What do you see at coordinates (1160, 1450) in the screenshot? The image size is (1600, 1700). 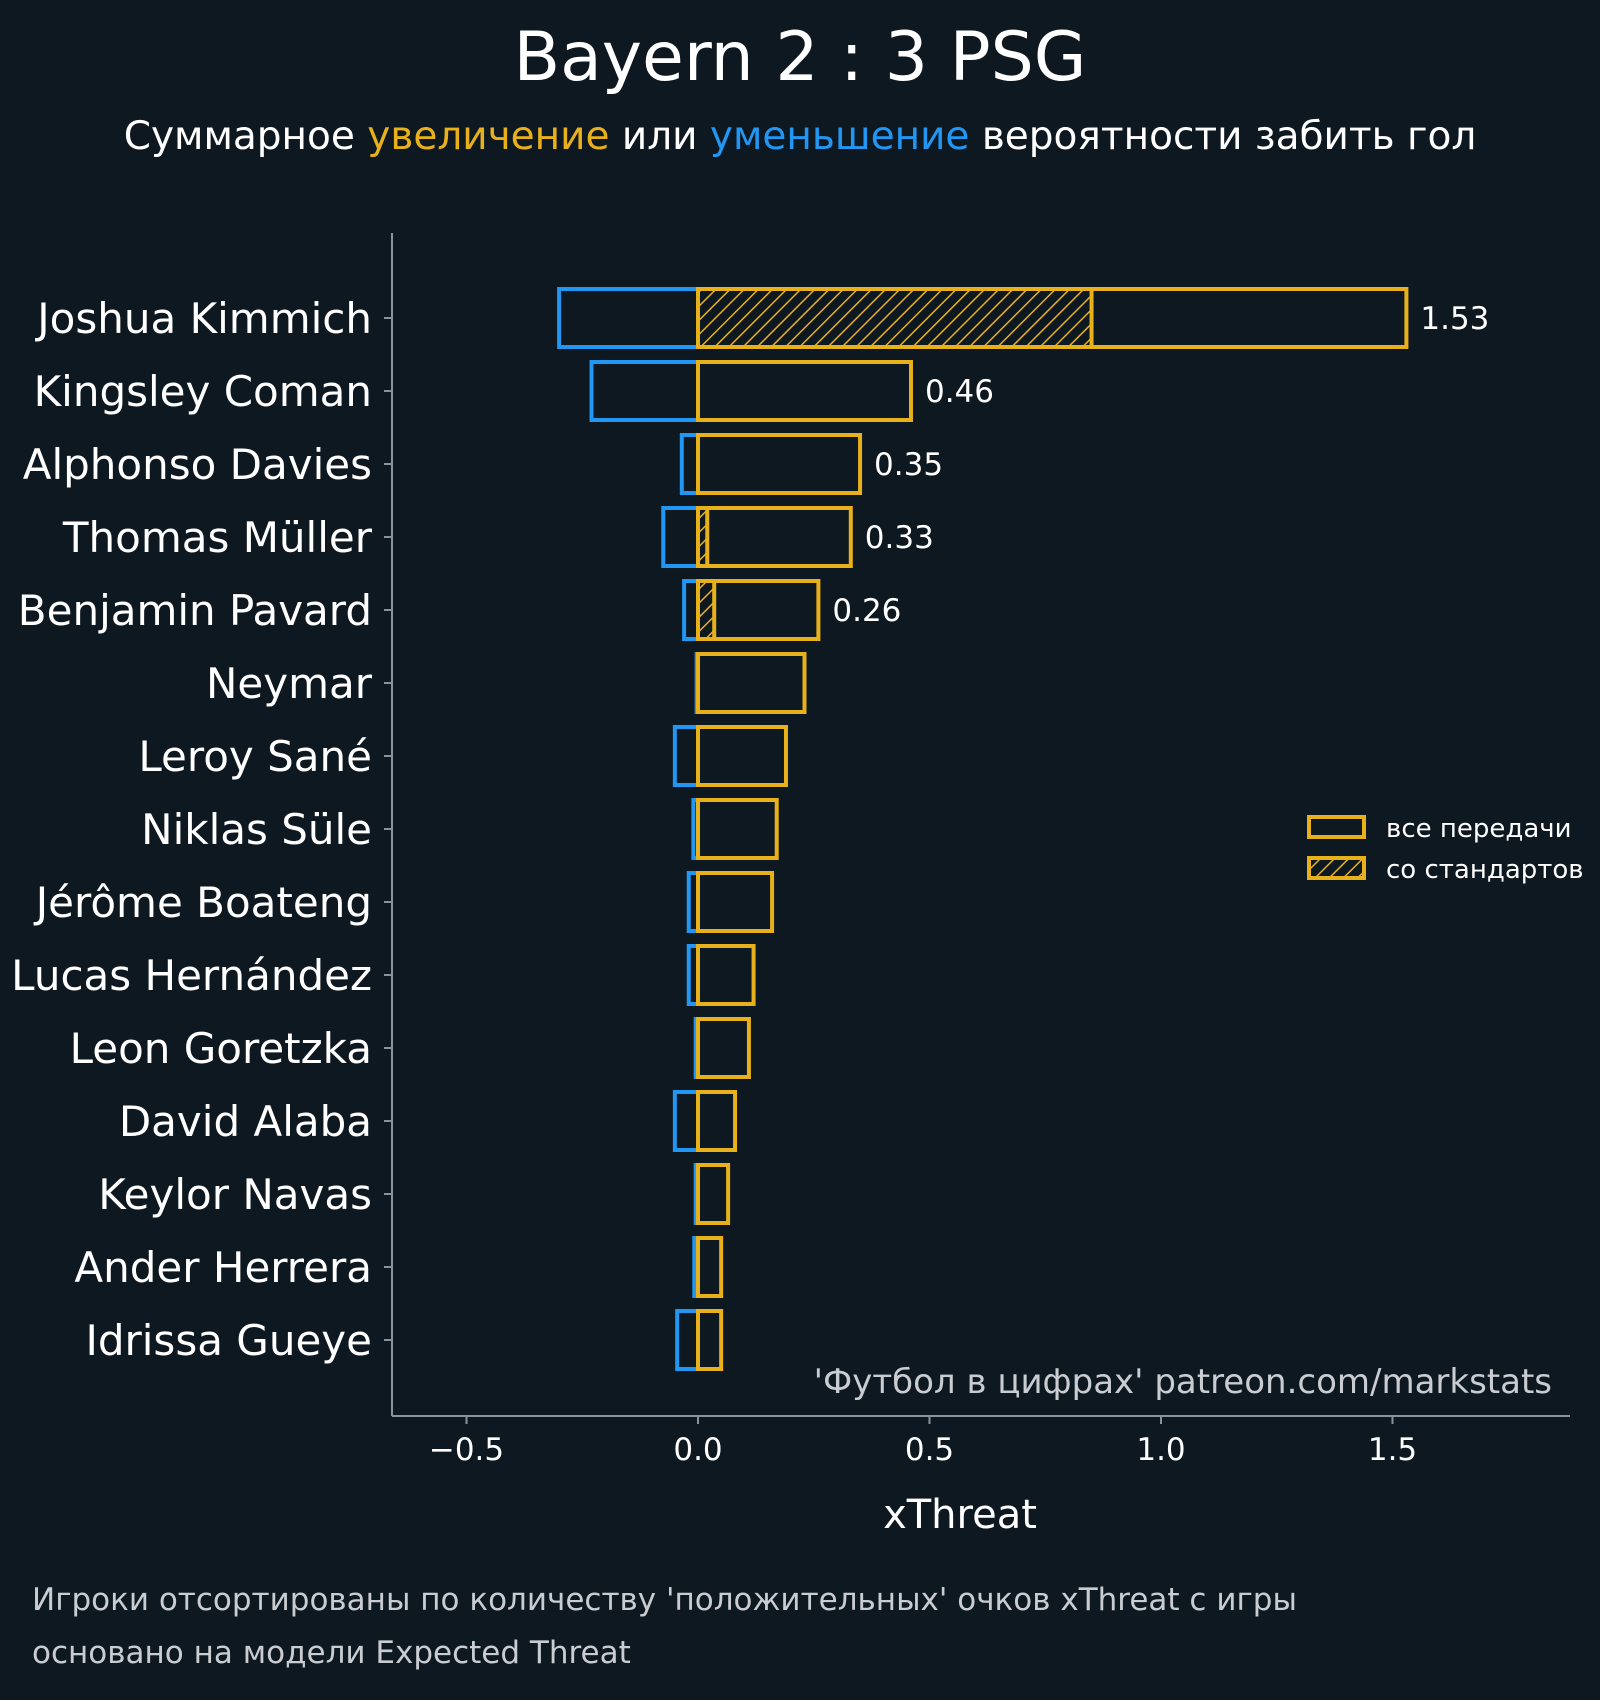 I see `x-tick-label: 1.0` at bounding box center [1160, 1450].